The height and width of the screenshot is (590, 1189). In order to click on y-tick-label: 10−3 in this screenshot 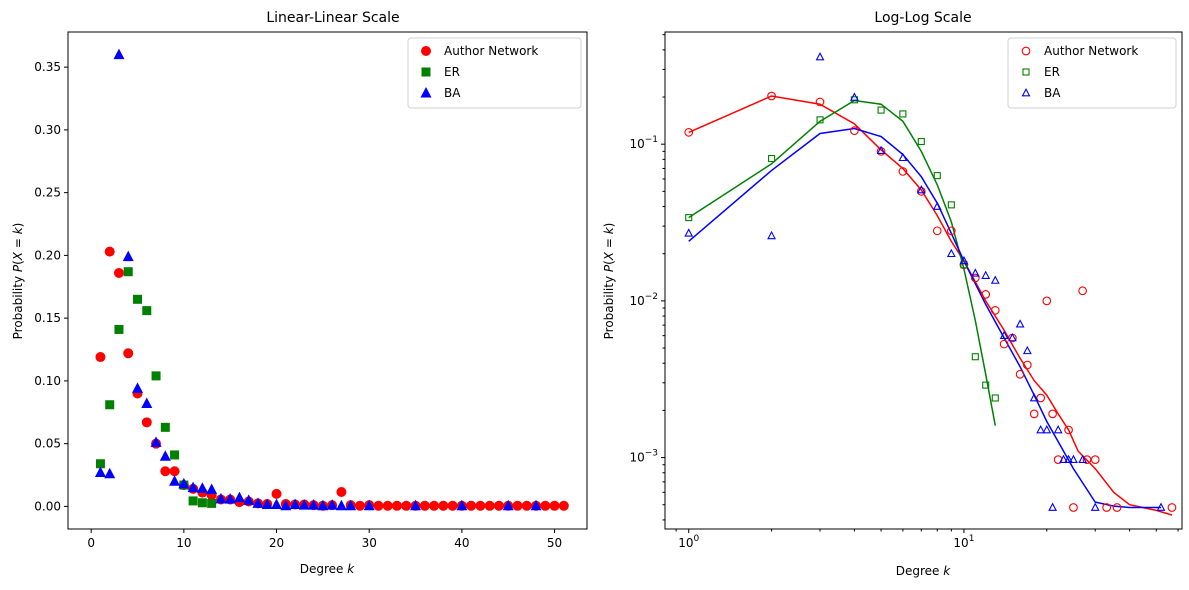, I will do `click(643, 457)`.